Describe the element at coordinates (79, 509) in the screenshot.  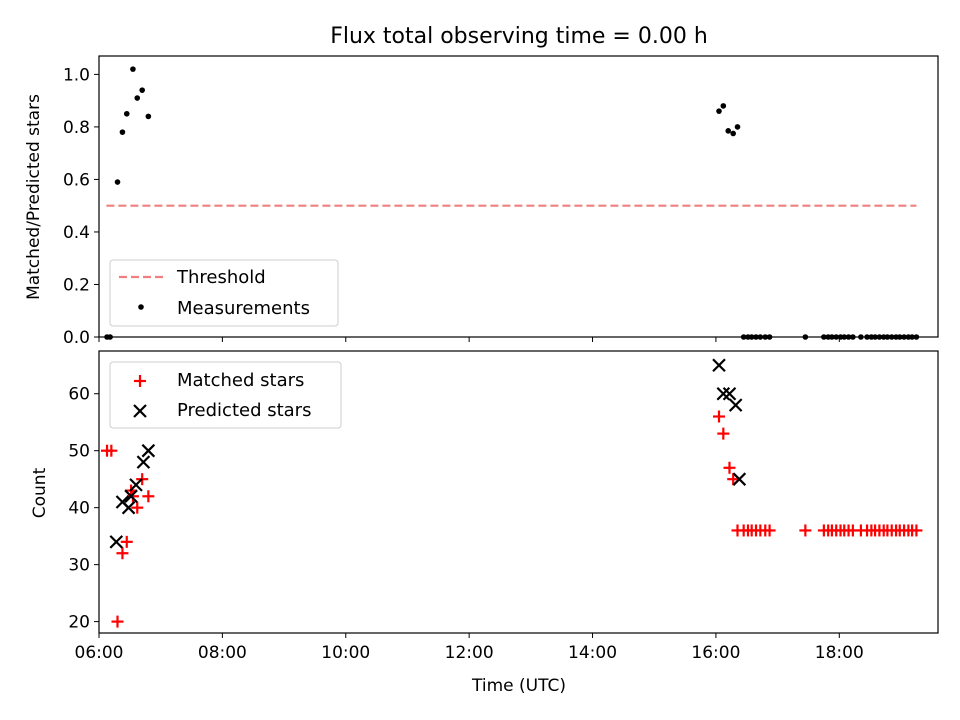
I see `y-tick-label: 40` at that location.